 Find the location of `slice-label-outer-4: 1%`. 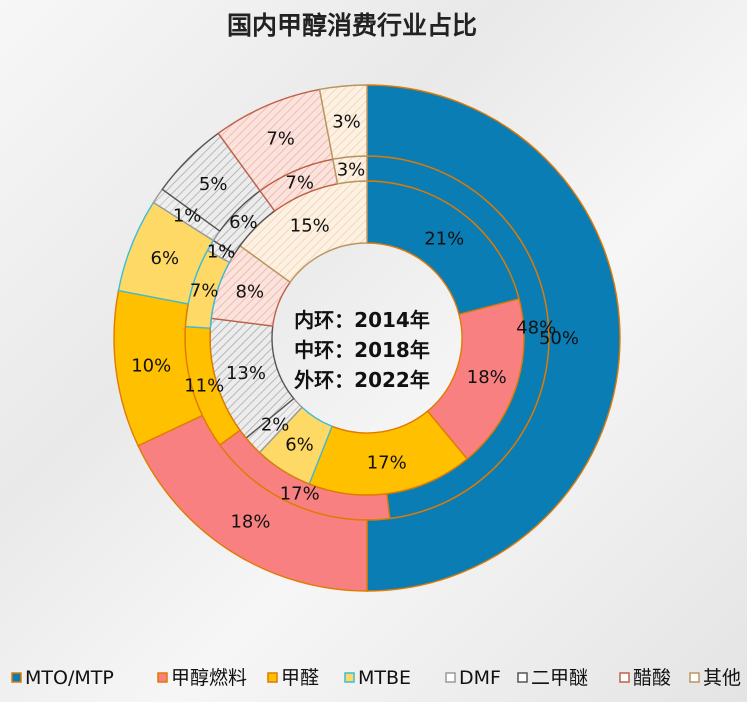

slice-label-outer-4: 1% is located at coordinates (187, 216).